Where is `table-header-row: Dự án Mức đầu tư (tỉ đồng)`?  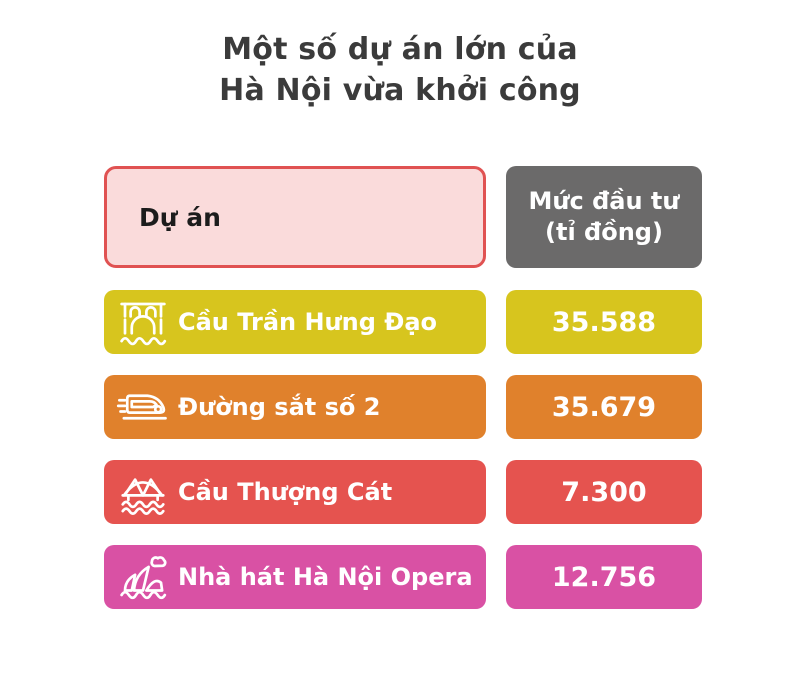
table-header-row: Dự án Mức đầu tư (tỉ đồng) is located at coordinates (403, 217).